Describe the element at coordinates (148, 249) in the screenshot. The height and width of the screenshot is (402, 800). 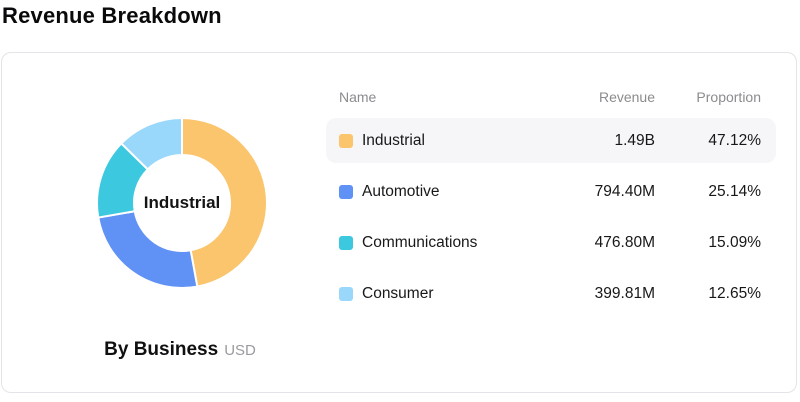
I see `donut-segment-automotive` at that location.